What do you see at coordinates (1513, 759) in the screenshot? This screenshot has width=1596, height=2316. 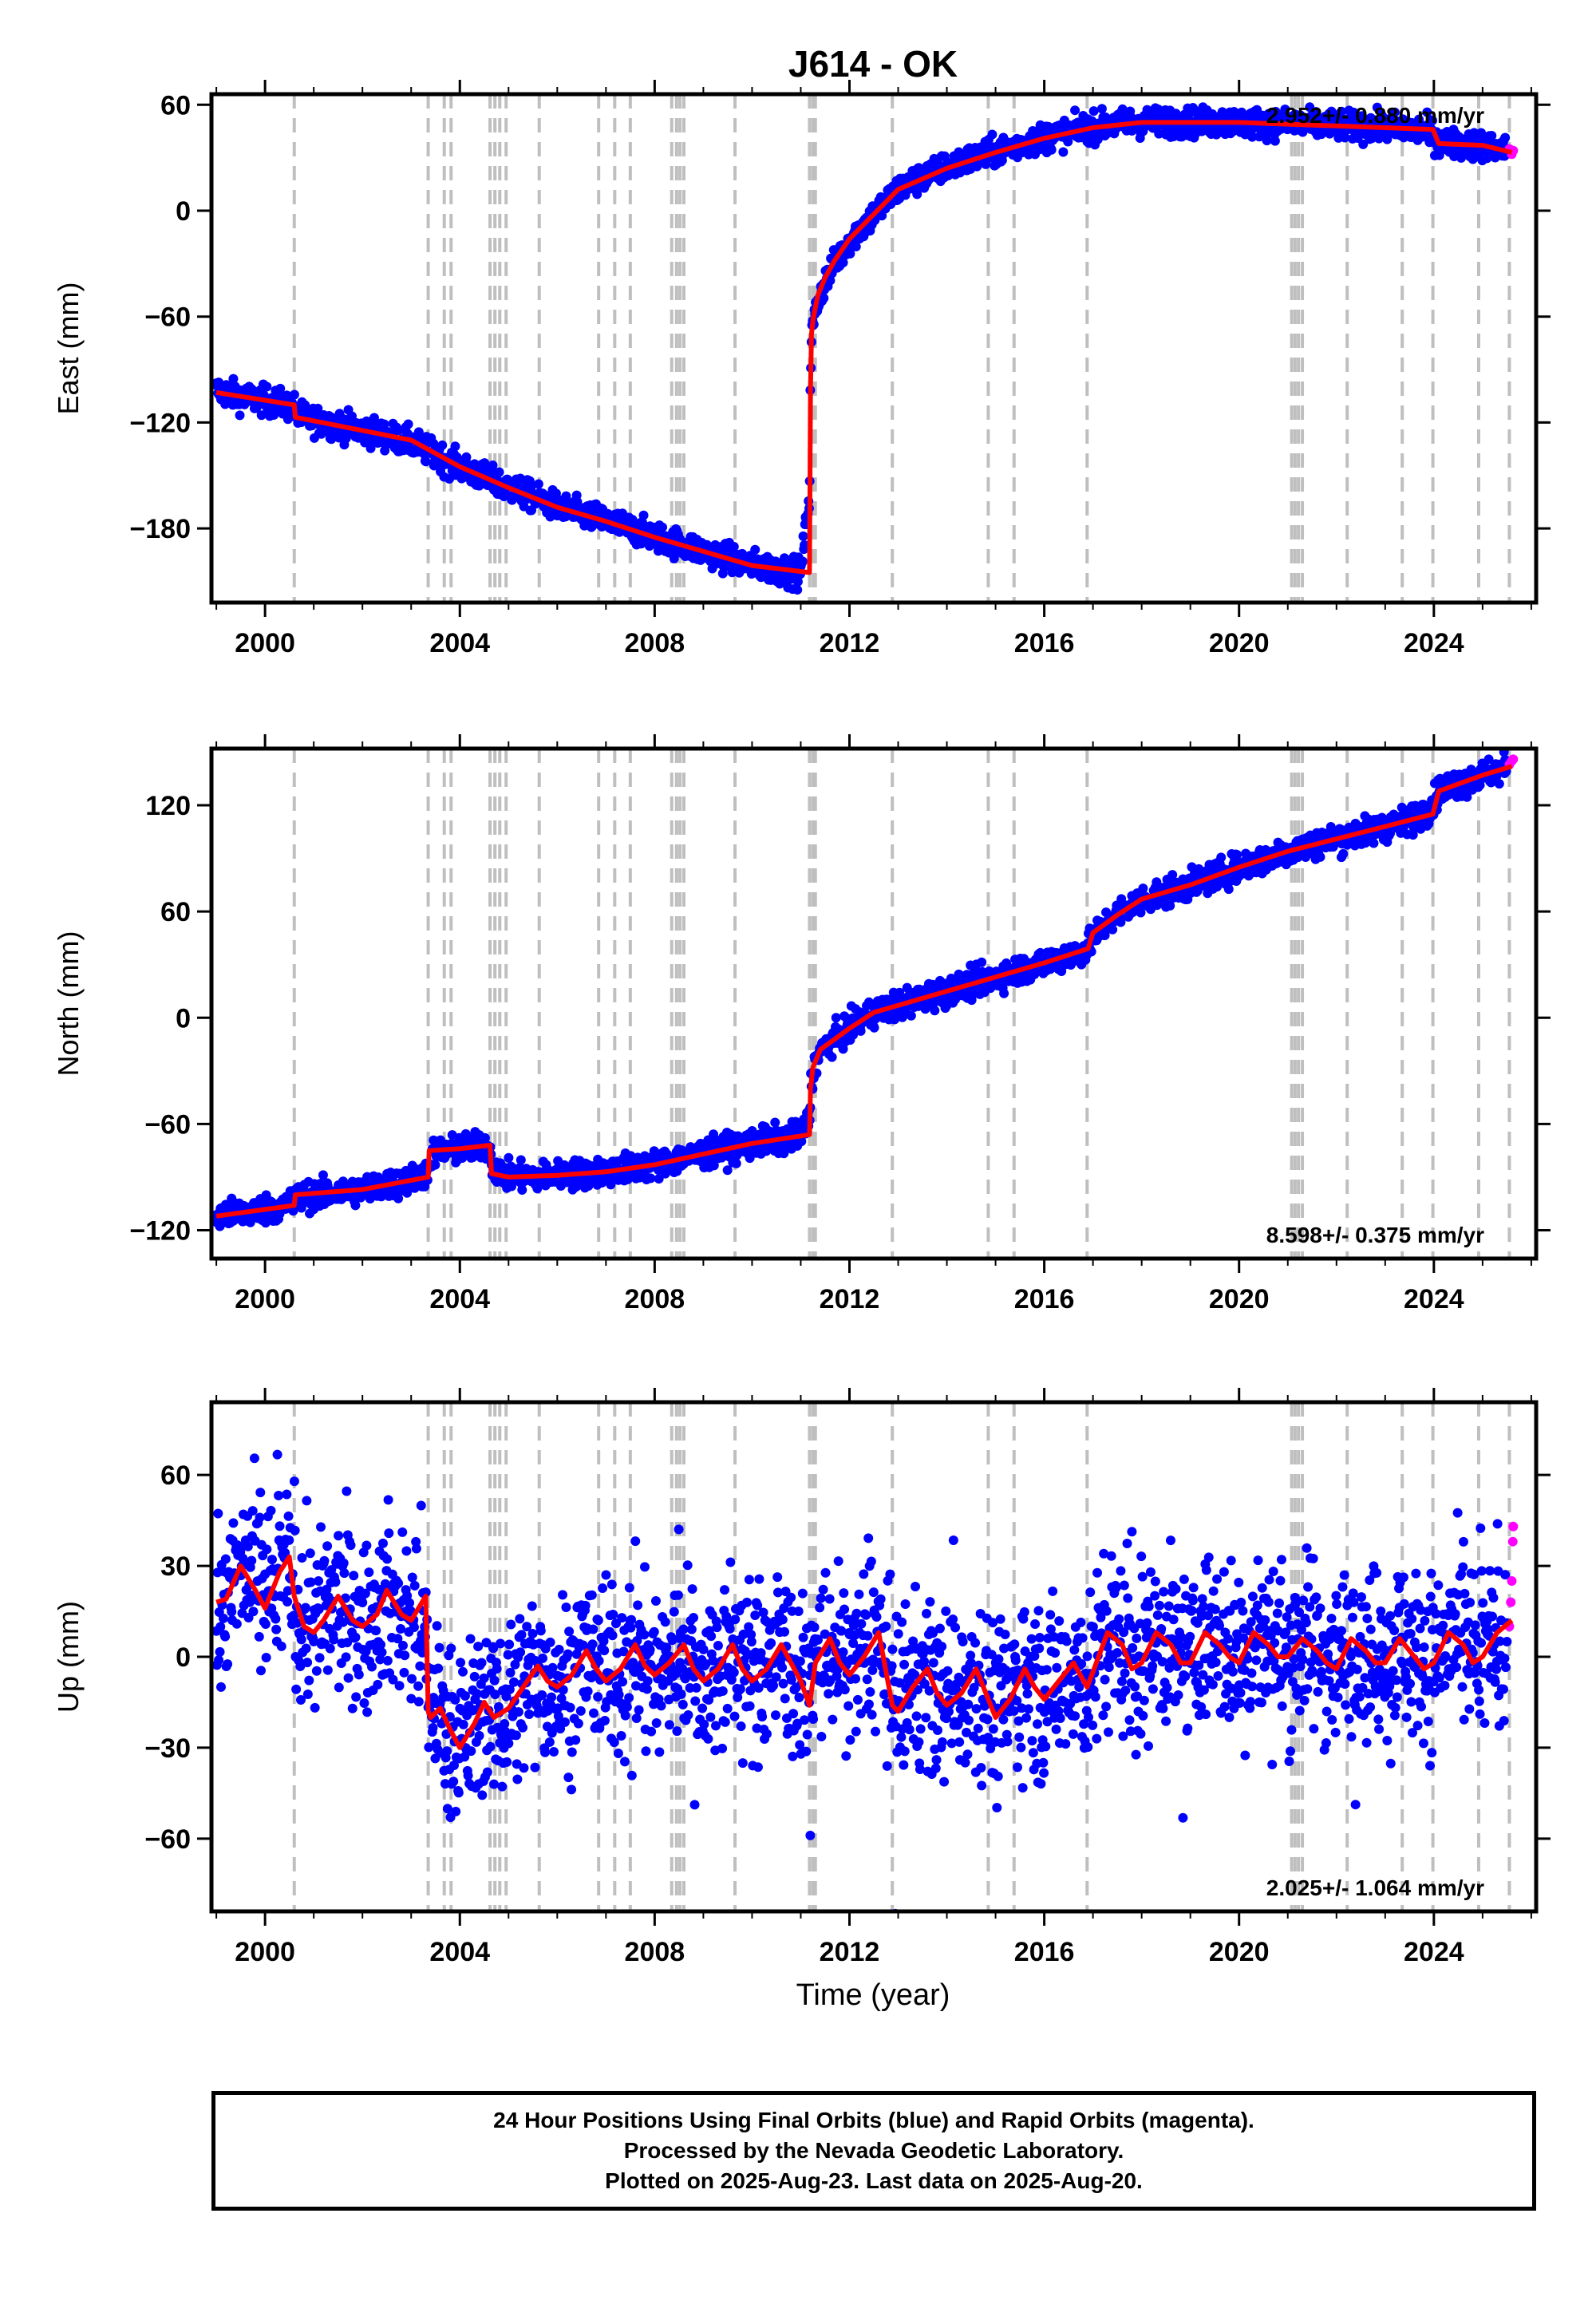 I see `north-rapid-point` at bounding box center [1513, 759].